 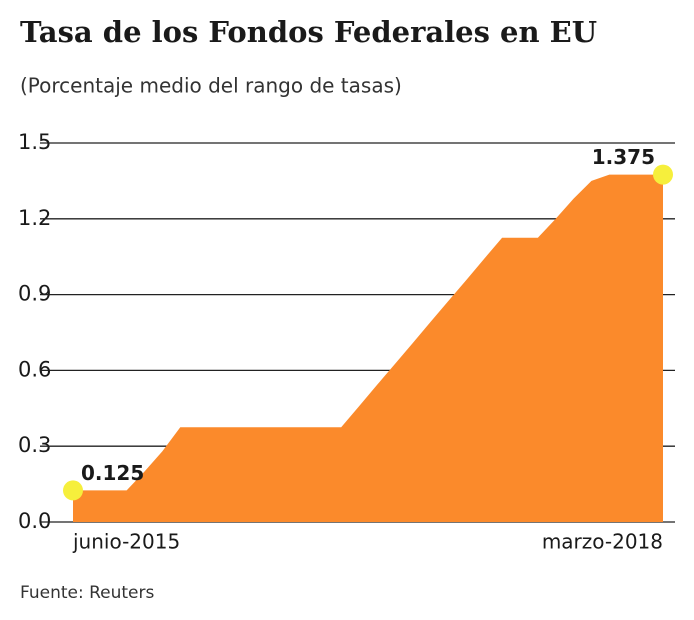 What do you see at coordinates (87, 593) in the screenshot?
I see `source: Fuente: Reuters` at bounding box center [87, 593].